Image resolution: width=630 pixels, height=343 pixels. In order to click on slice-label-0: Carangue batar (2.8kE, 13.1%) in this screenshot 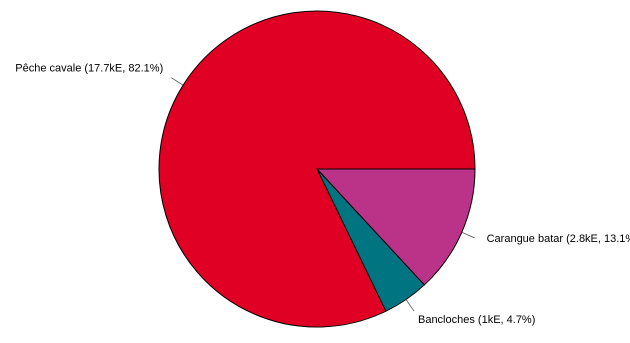, I will do `click(558, 239)`.